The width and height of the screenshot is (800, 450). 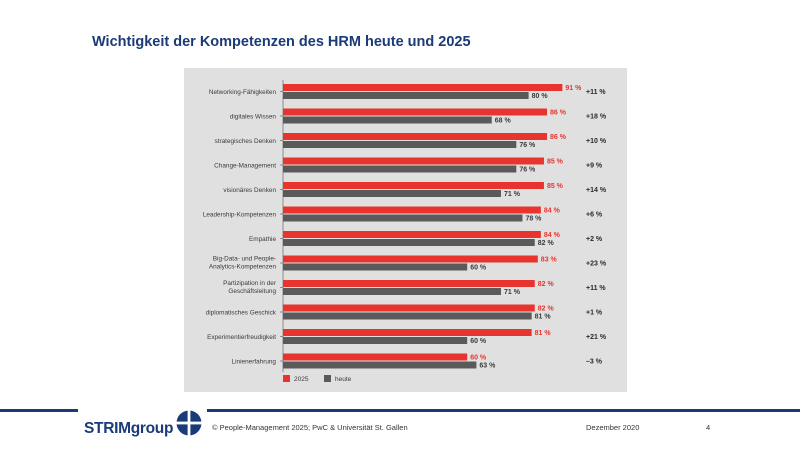 I want to click on footer-rule-left, so click(x=39, y=410).